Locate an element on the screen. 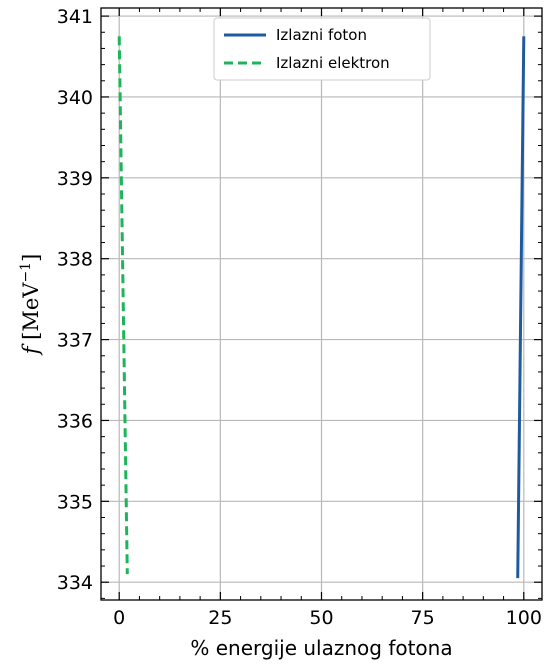  y-tick-label: 334 is located at coordinates (75, 583).